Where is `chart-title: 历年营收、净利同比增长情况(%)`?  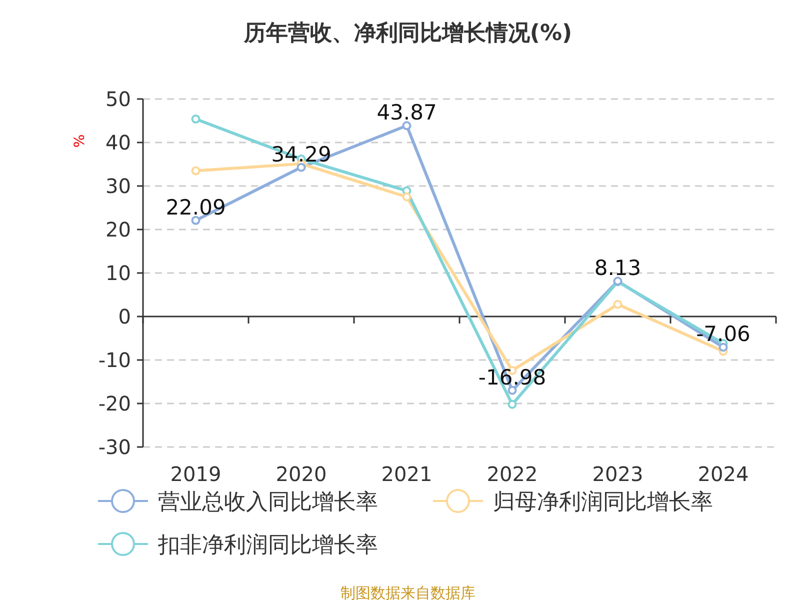
chart-title: 历年营收、净利同比增长情况(%) is located at coordinates (407, 33).